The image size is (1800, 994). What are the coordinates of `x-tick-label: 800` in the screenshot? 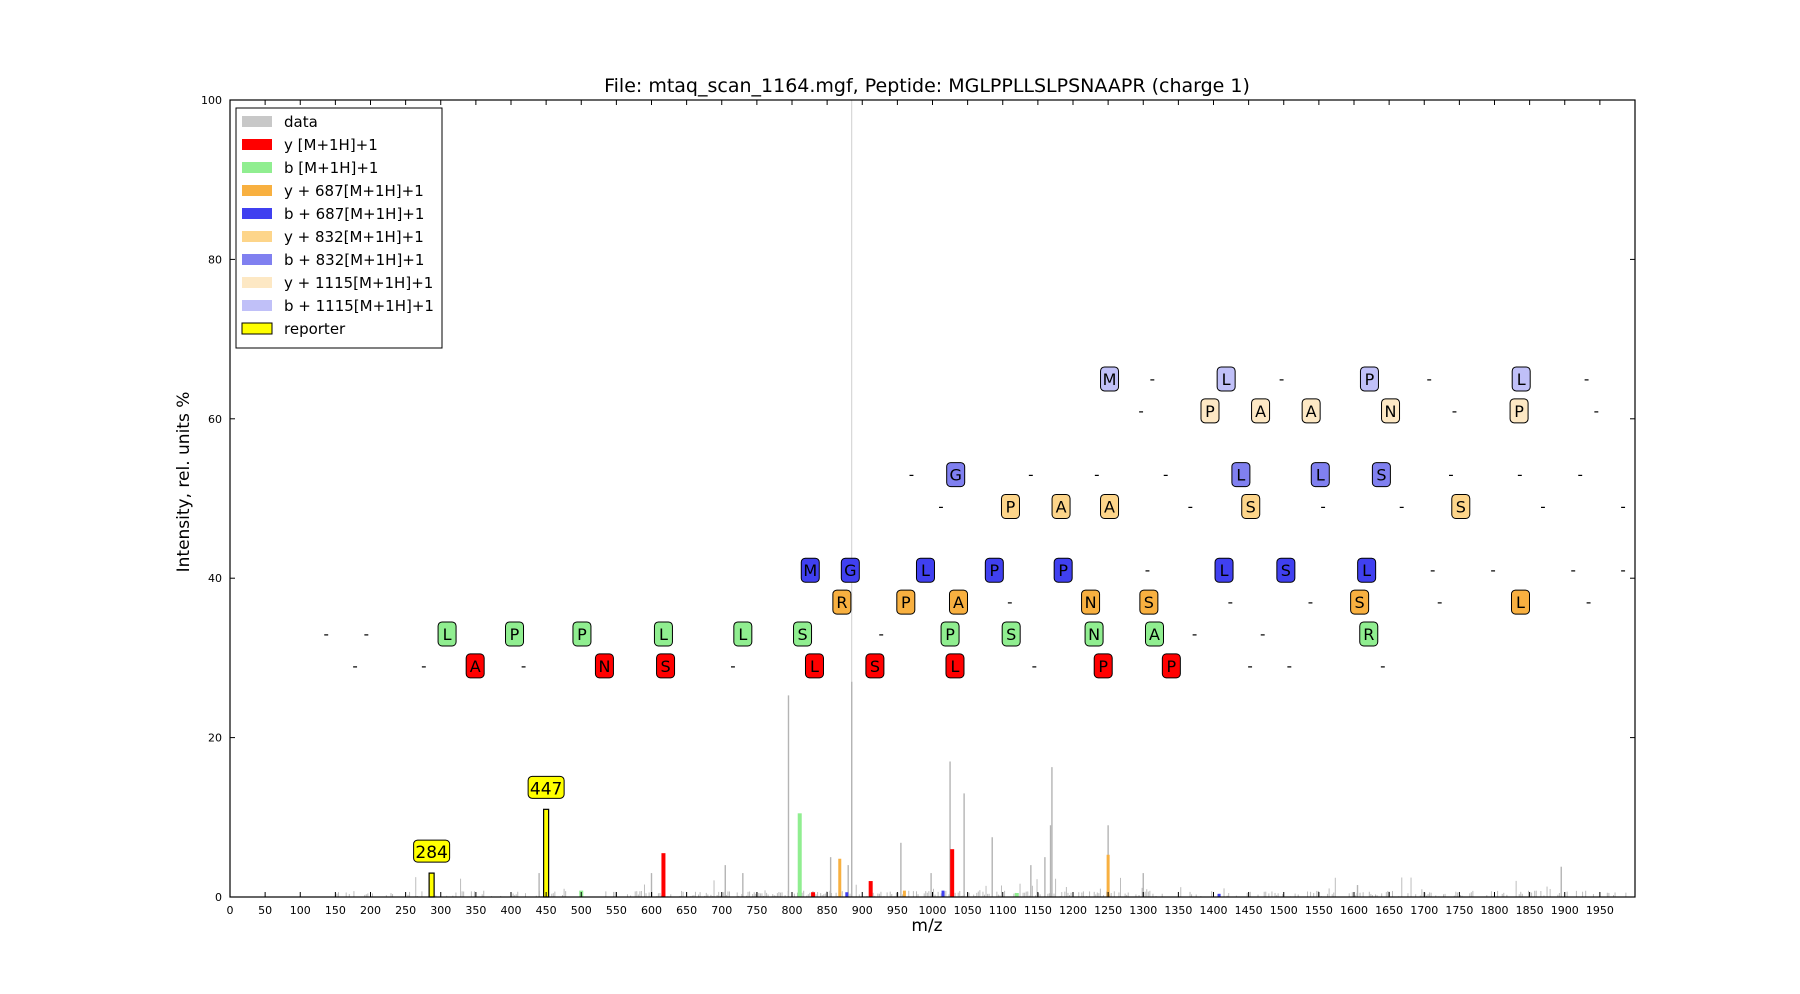 It's located at (792, 910).